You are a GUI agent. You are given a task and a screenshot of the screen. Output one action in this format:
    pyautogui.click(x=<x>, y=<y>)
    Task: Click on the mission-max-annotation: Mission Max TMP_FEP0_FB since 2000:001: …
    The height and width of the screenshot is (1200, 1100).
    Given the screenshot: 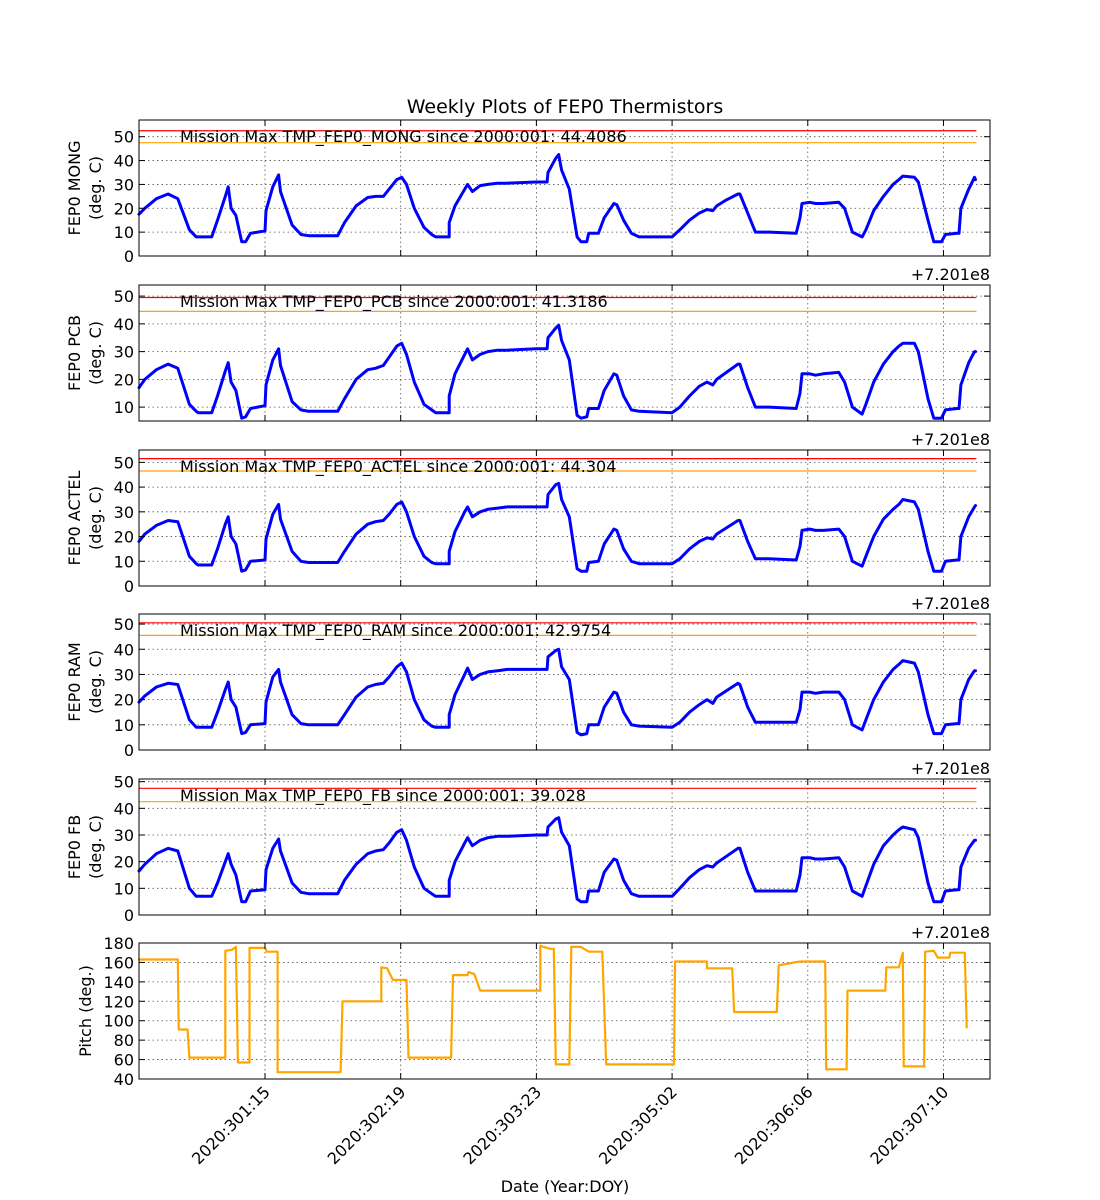 What is the action you would take?
    pyautogui.click(x=383, y=796)
    